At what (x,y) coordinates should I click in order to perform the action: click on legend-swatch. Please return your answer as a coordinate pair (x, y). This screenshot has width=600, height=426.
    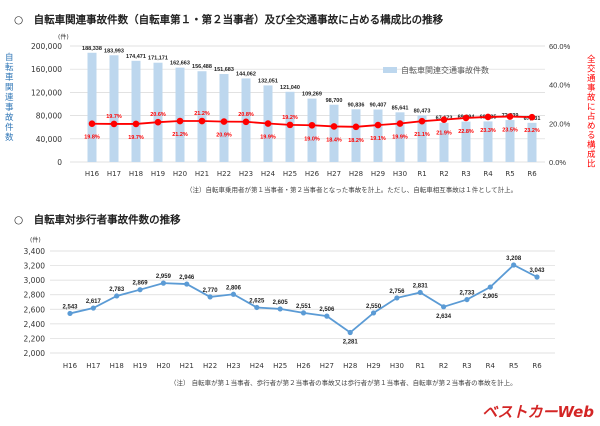
    Looking at the image, I should click on (390, 70).